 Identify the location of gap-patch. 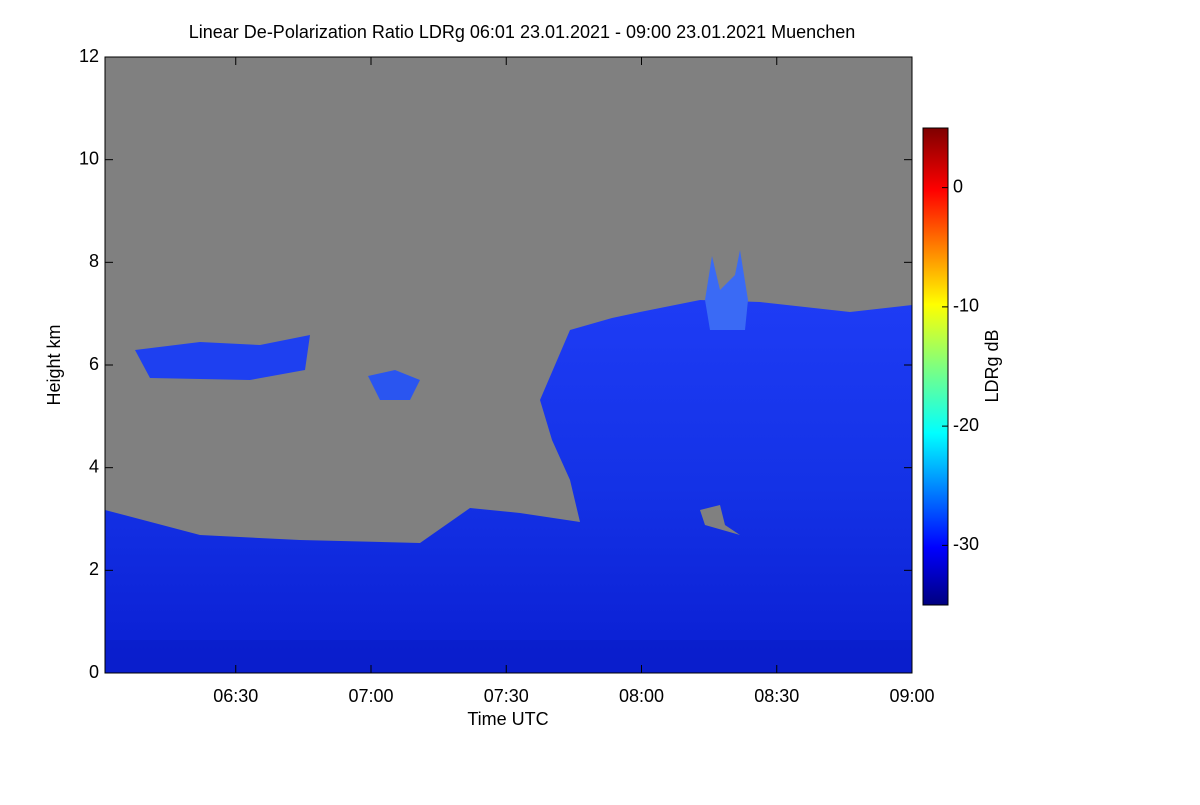
(720, 520).